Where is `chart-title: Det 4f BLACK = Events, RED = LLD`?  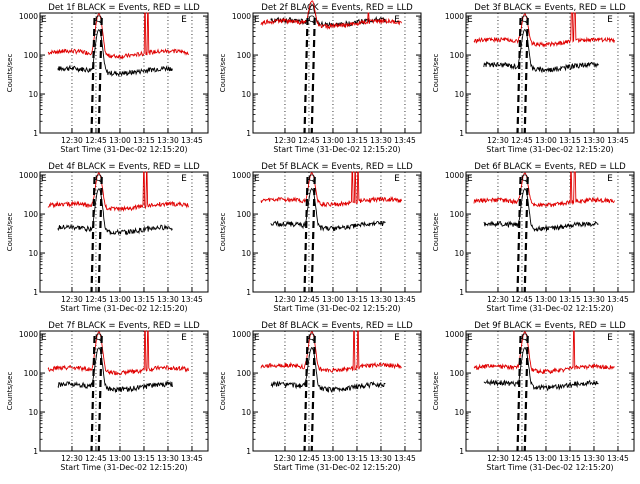
chart-title: Det 4f BLACK = Events, RED = LLD is located at coordinates (124, 167).